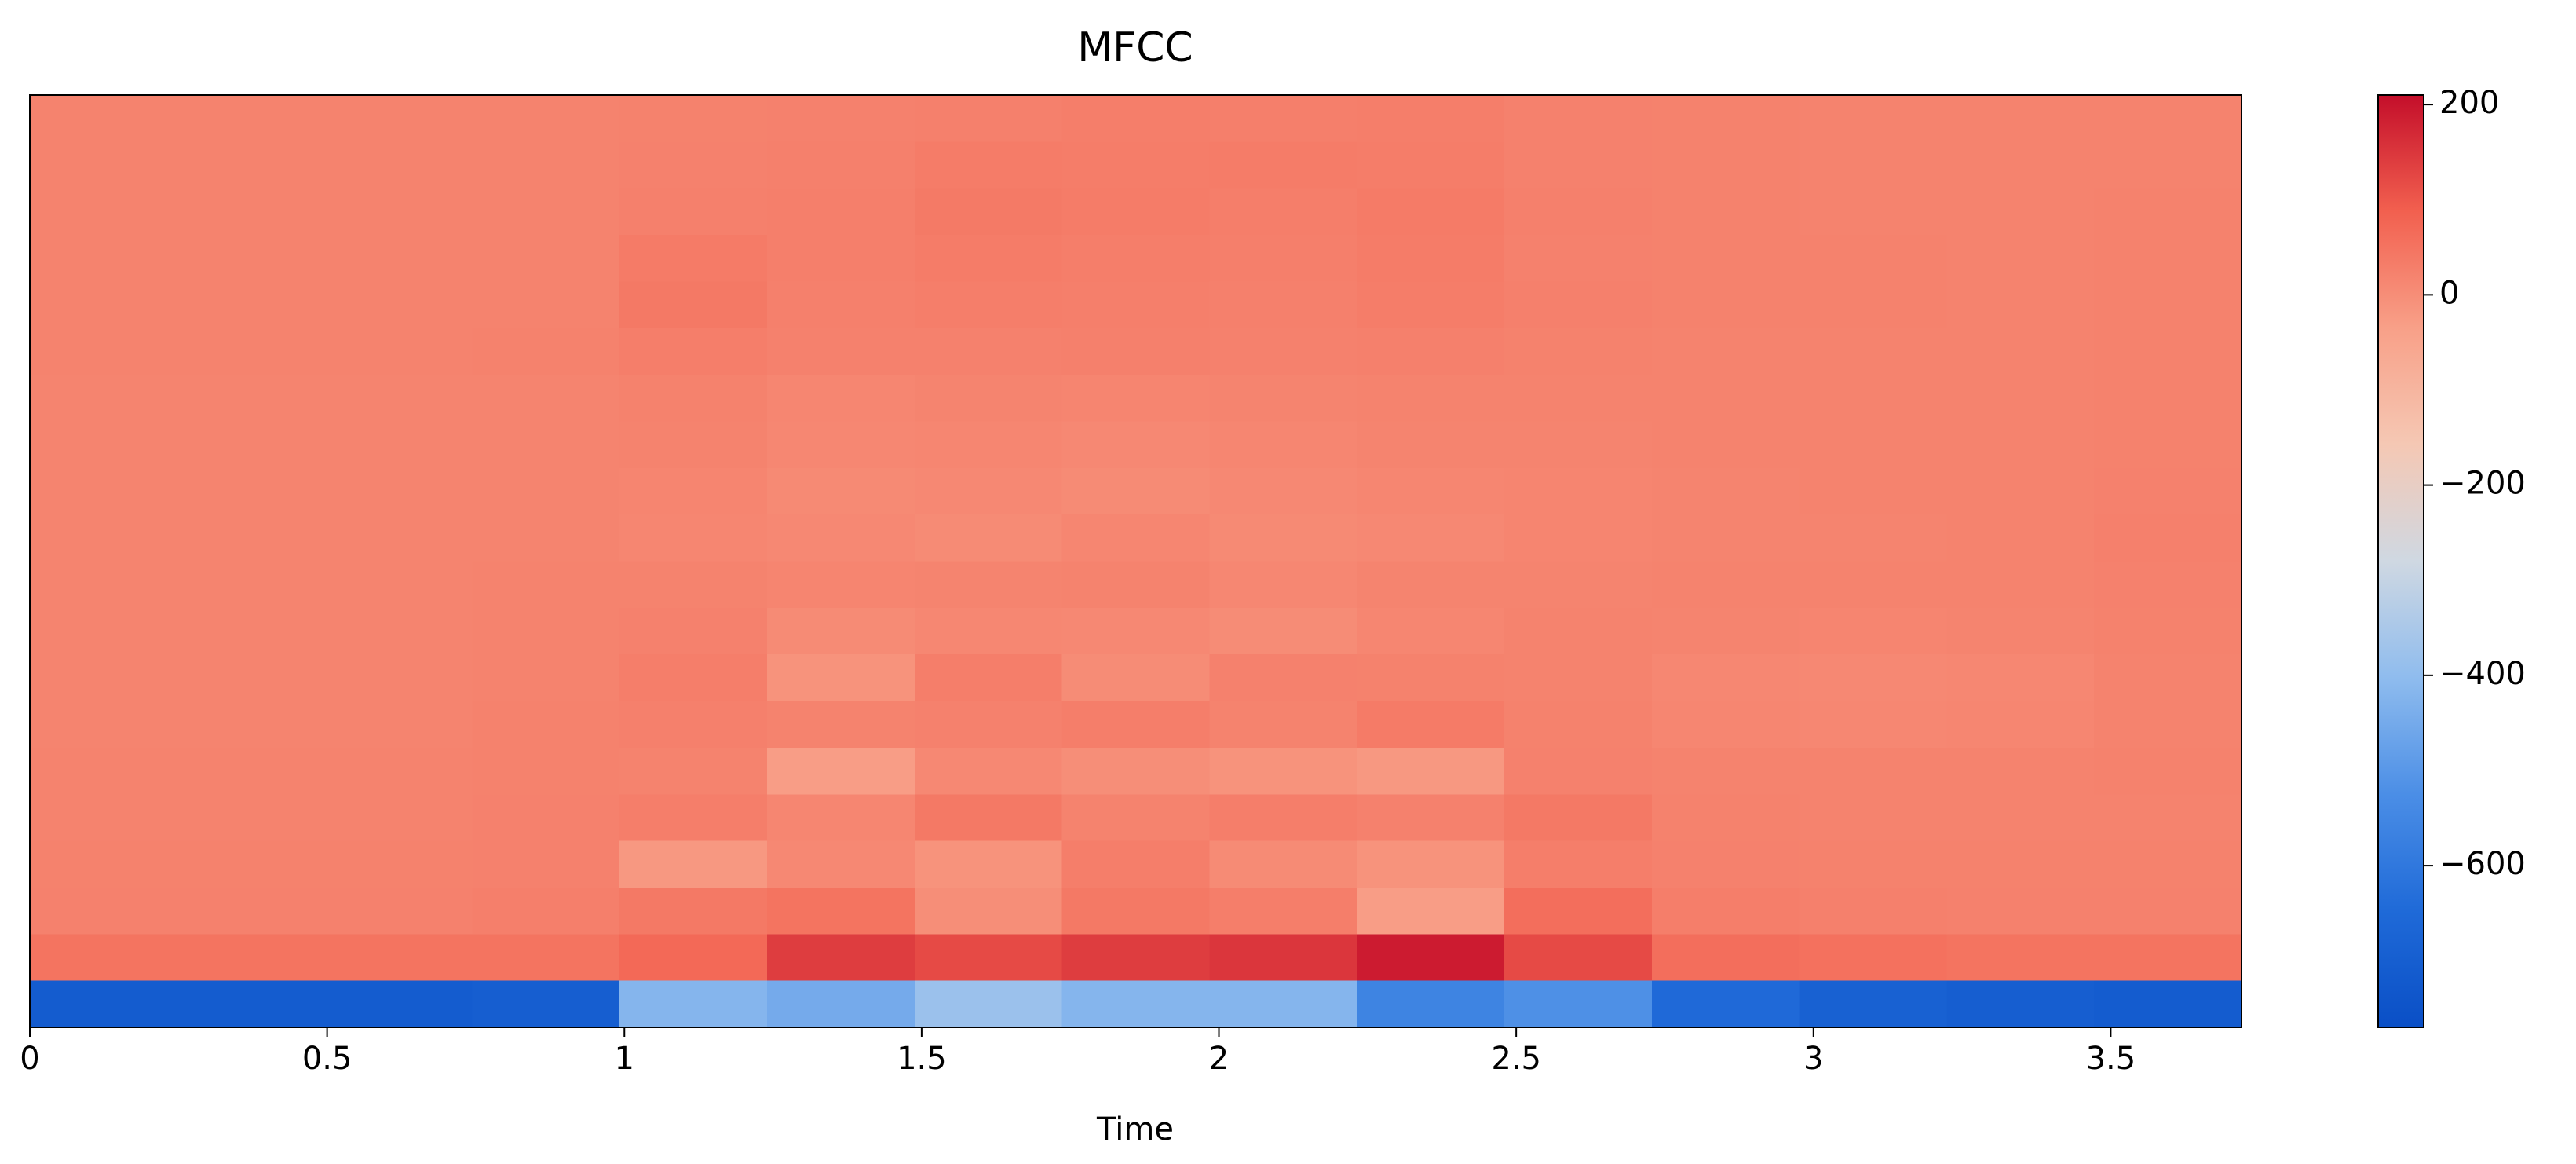 Image resolution: width=2576 pixels, height=1164 pixels. What do you see at coordinates (1135, 47) in the screenshot?
I see `chart-title: MFCC` at bounding box center [1135, 47].